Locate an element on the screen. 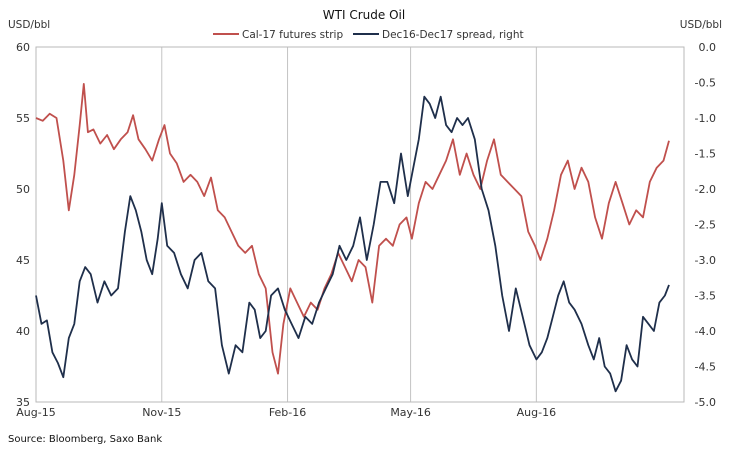 Image resolution: width=730 pixels, height=456 pixels. right-tick-label: -2.0 is located at coordinates (705, 189).